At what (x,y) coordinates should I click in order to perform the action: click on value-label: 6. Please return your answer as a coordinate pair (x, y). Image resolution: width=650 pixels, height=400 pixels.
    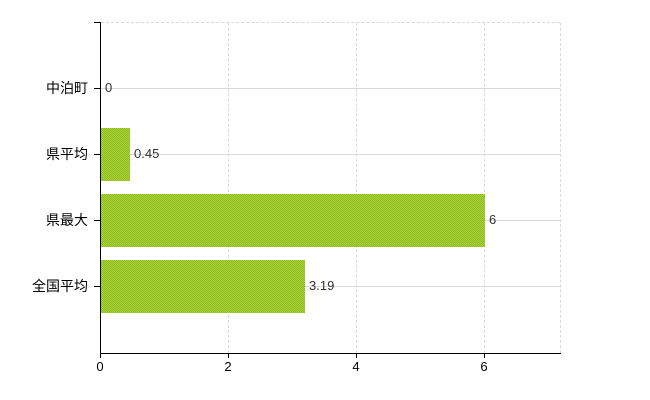
    Looking at the image, I should click on (493, 219).